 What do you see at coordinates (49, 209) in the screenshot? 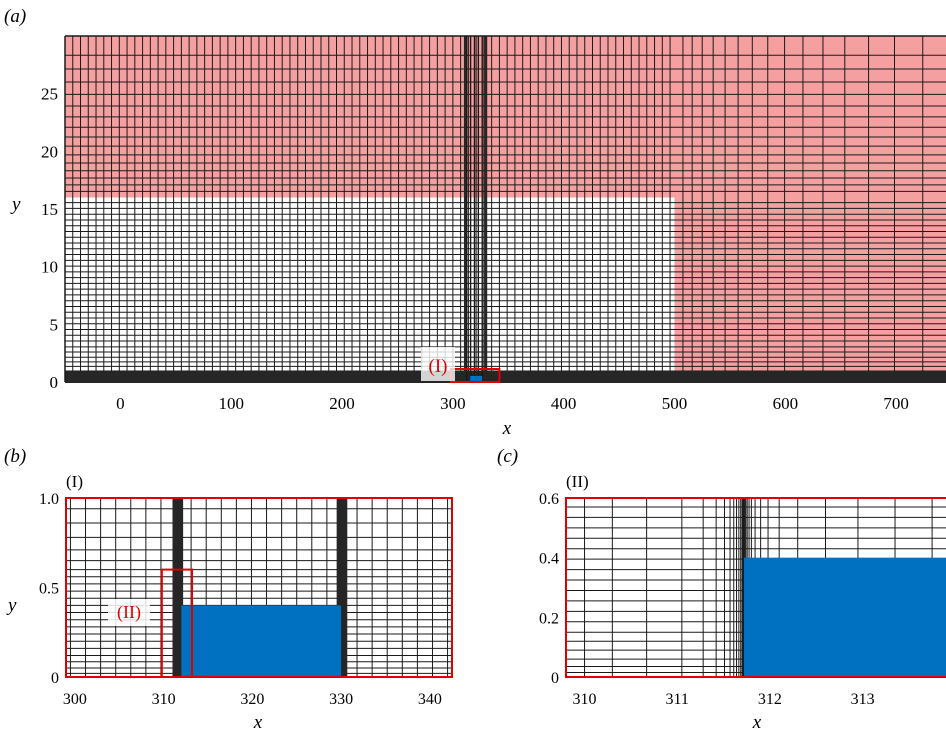
I see `y-tick-label: 15` at bounding box center [49, 209].